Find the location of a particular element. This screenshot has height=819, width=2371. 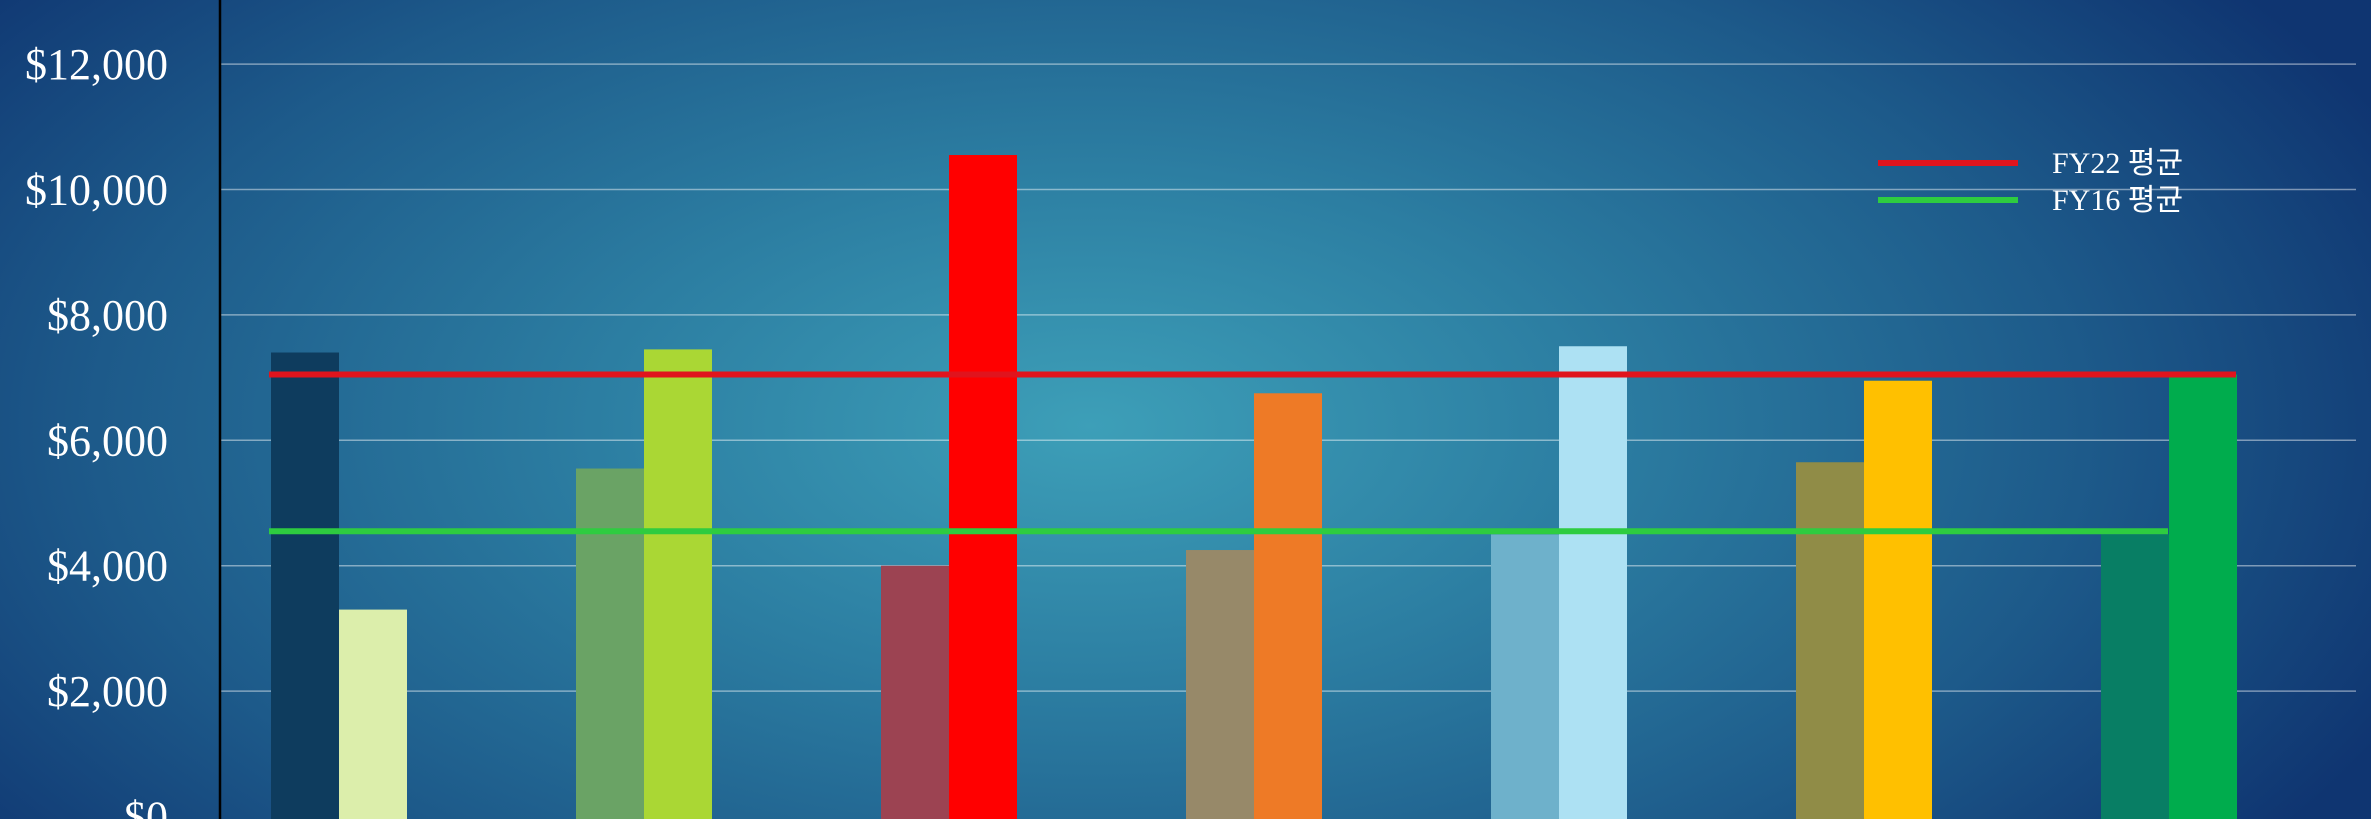

y-tick-label: $4,000 is located at coordinates (107, 566).